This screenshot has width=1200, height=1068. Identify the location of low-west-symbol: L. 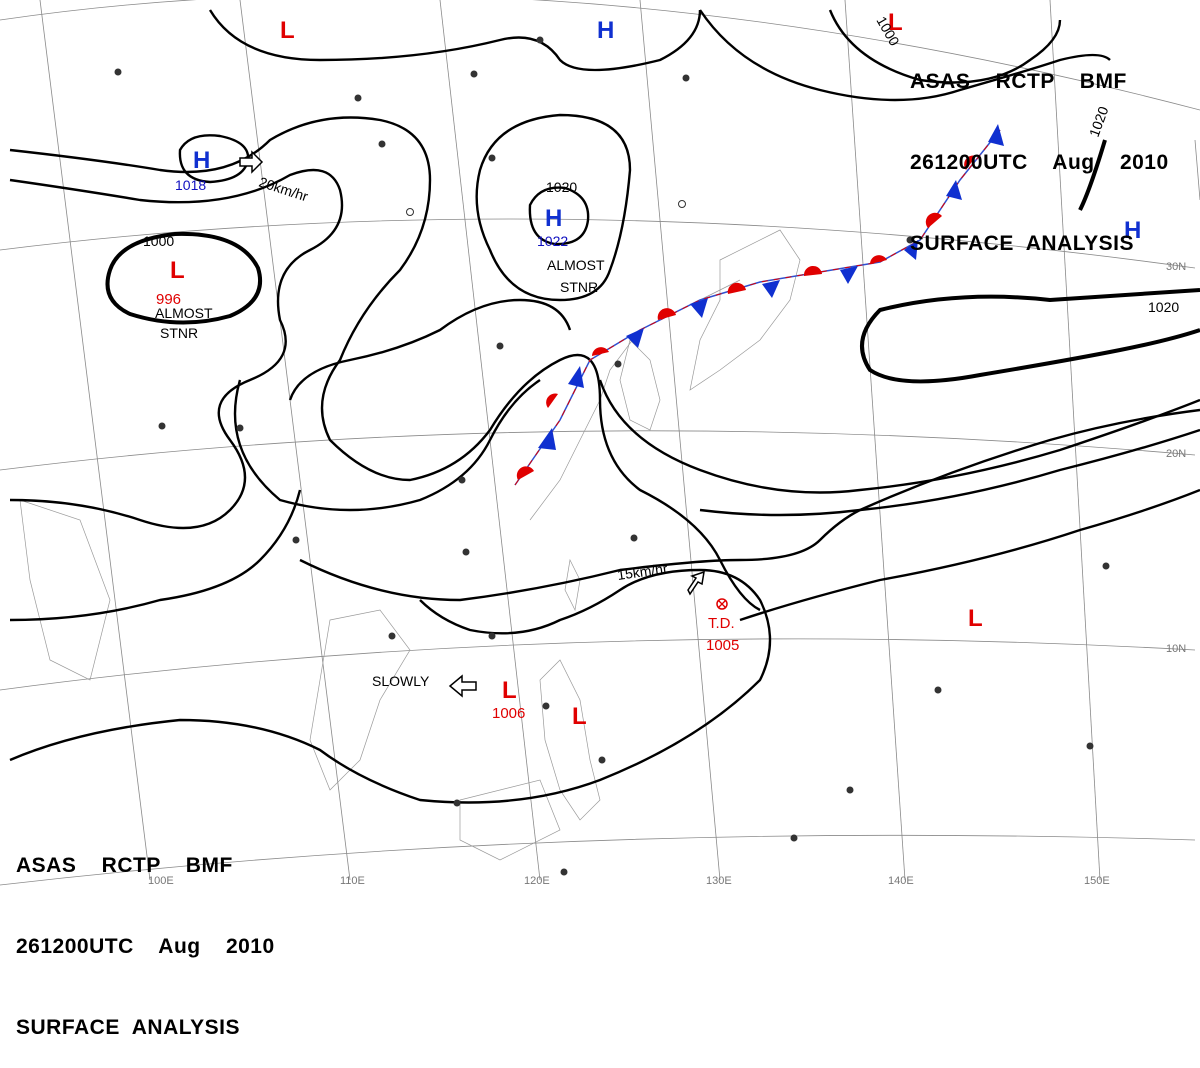
(177, 270).